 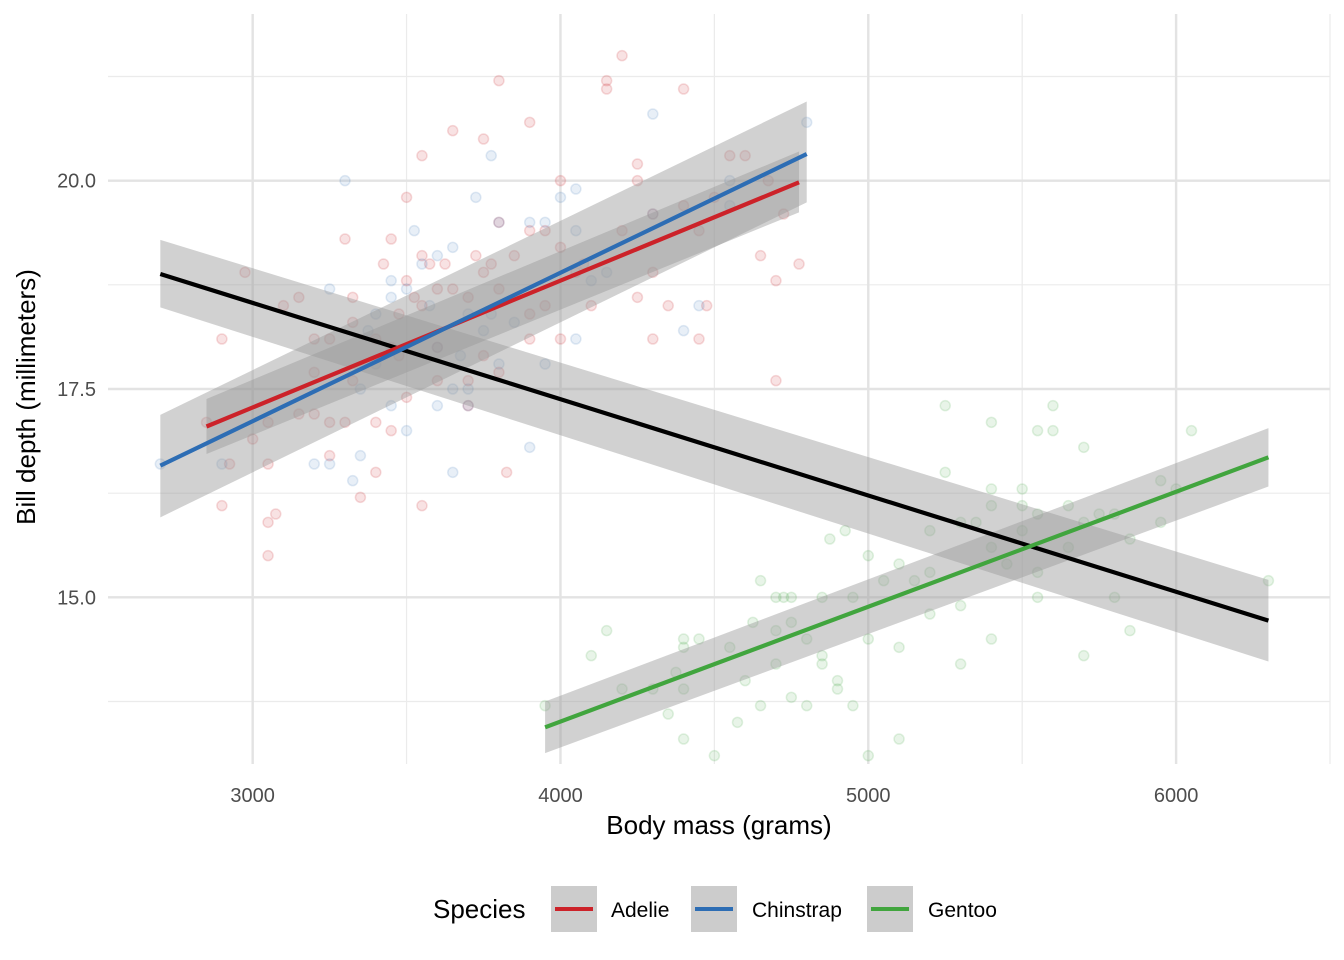 What do you see at coordinates (714, 796) in the screenshot?
I see `x-axis-tick-labels: 3000 4000 5000 6000` at bounding box center [714, 796].